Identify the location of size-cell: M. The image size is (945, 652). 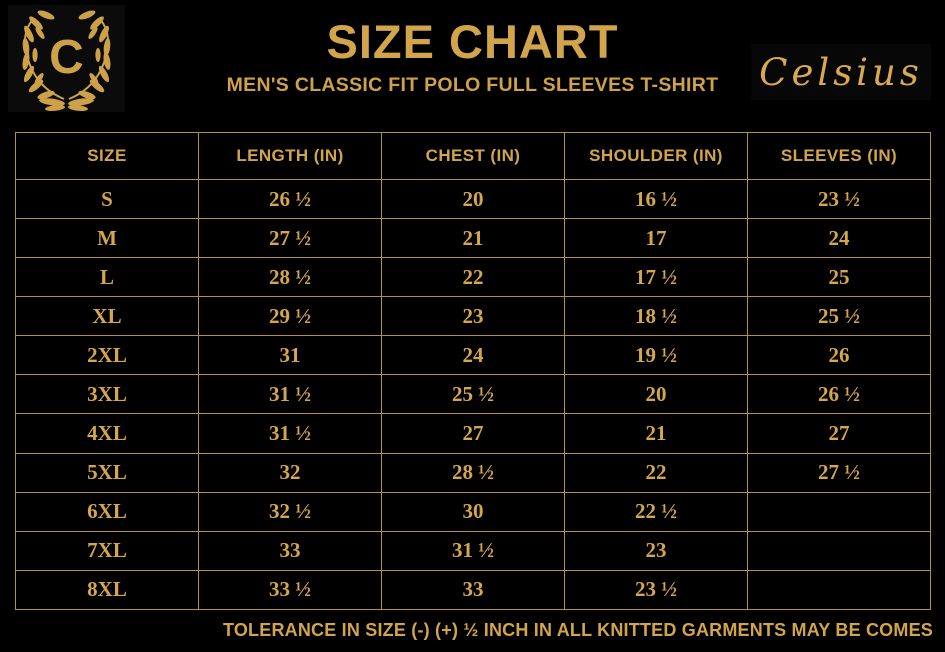
(107, 238).